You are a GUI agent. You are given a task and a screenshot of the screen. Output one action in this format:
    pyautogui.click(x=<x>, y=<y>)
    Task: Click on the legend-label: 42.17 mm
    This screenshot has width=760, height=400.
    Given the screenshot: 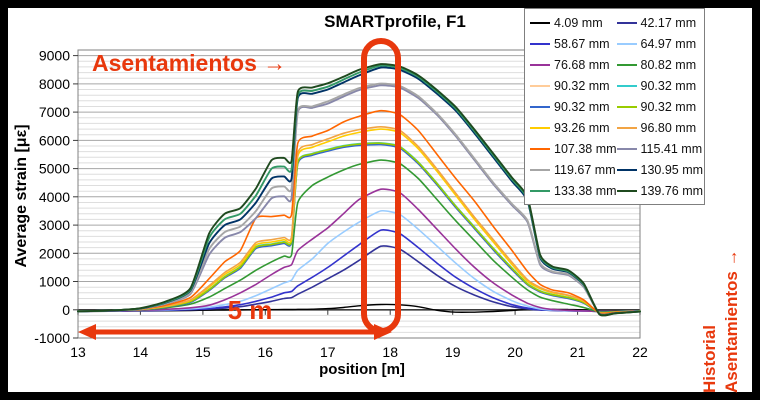 What is the action you would take?
    pyautogui.click(x=668, y=22)
    